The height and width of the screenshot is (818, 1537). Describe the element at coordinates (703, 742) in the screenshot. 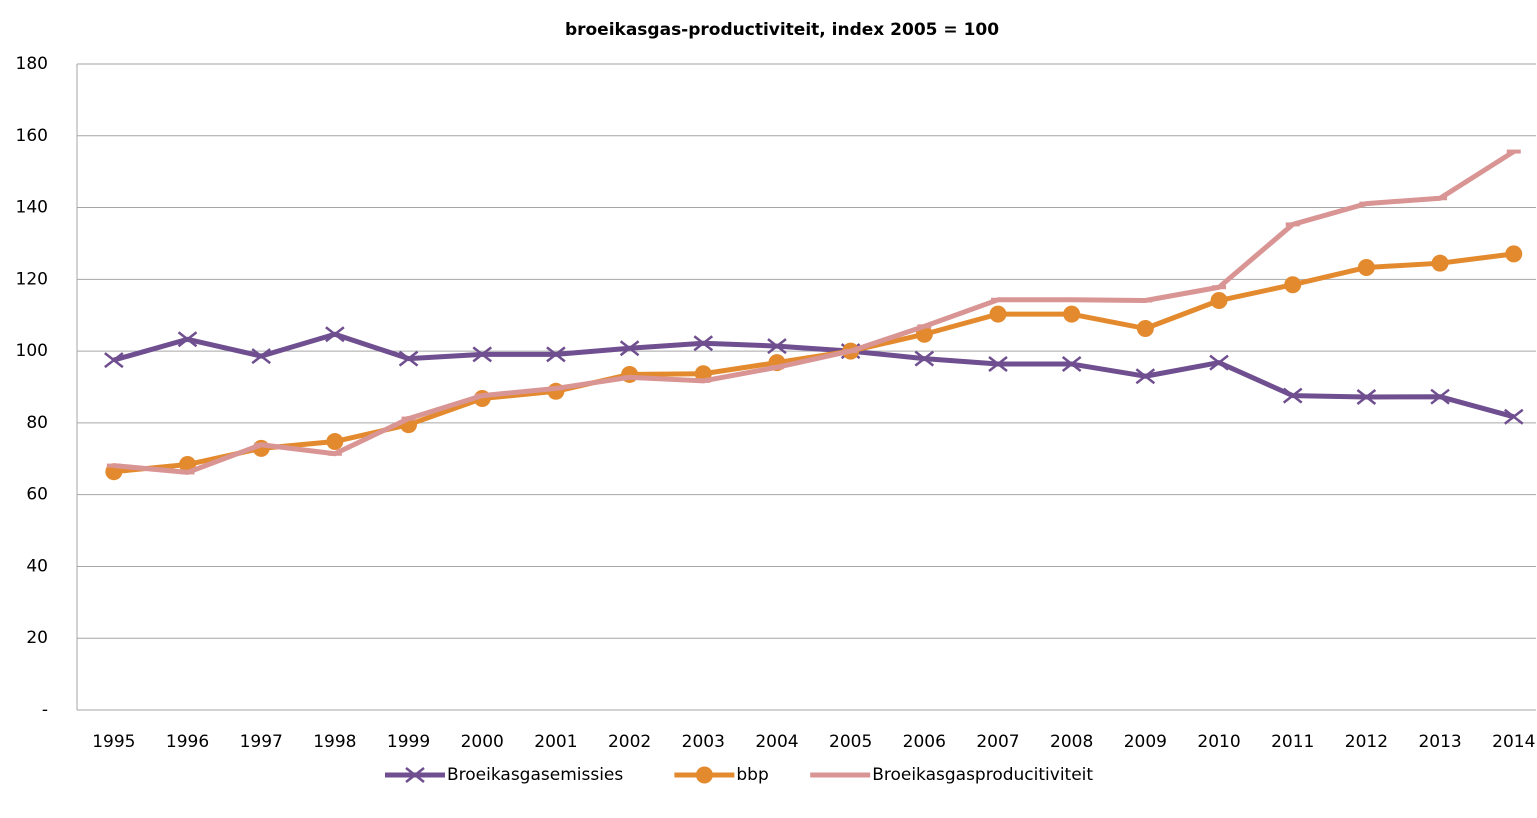

I see `x-tick-label: 2003` at that location.